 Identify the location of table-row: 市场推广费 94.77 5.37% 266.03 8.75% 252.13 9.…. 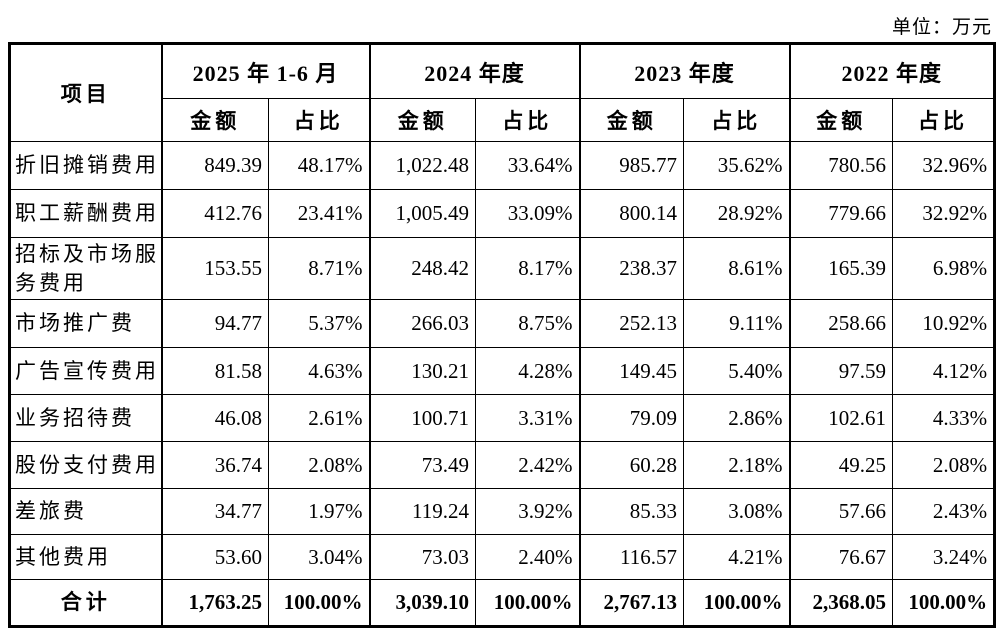
(502, 323).